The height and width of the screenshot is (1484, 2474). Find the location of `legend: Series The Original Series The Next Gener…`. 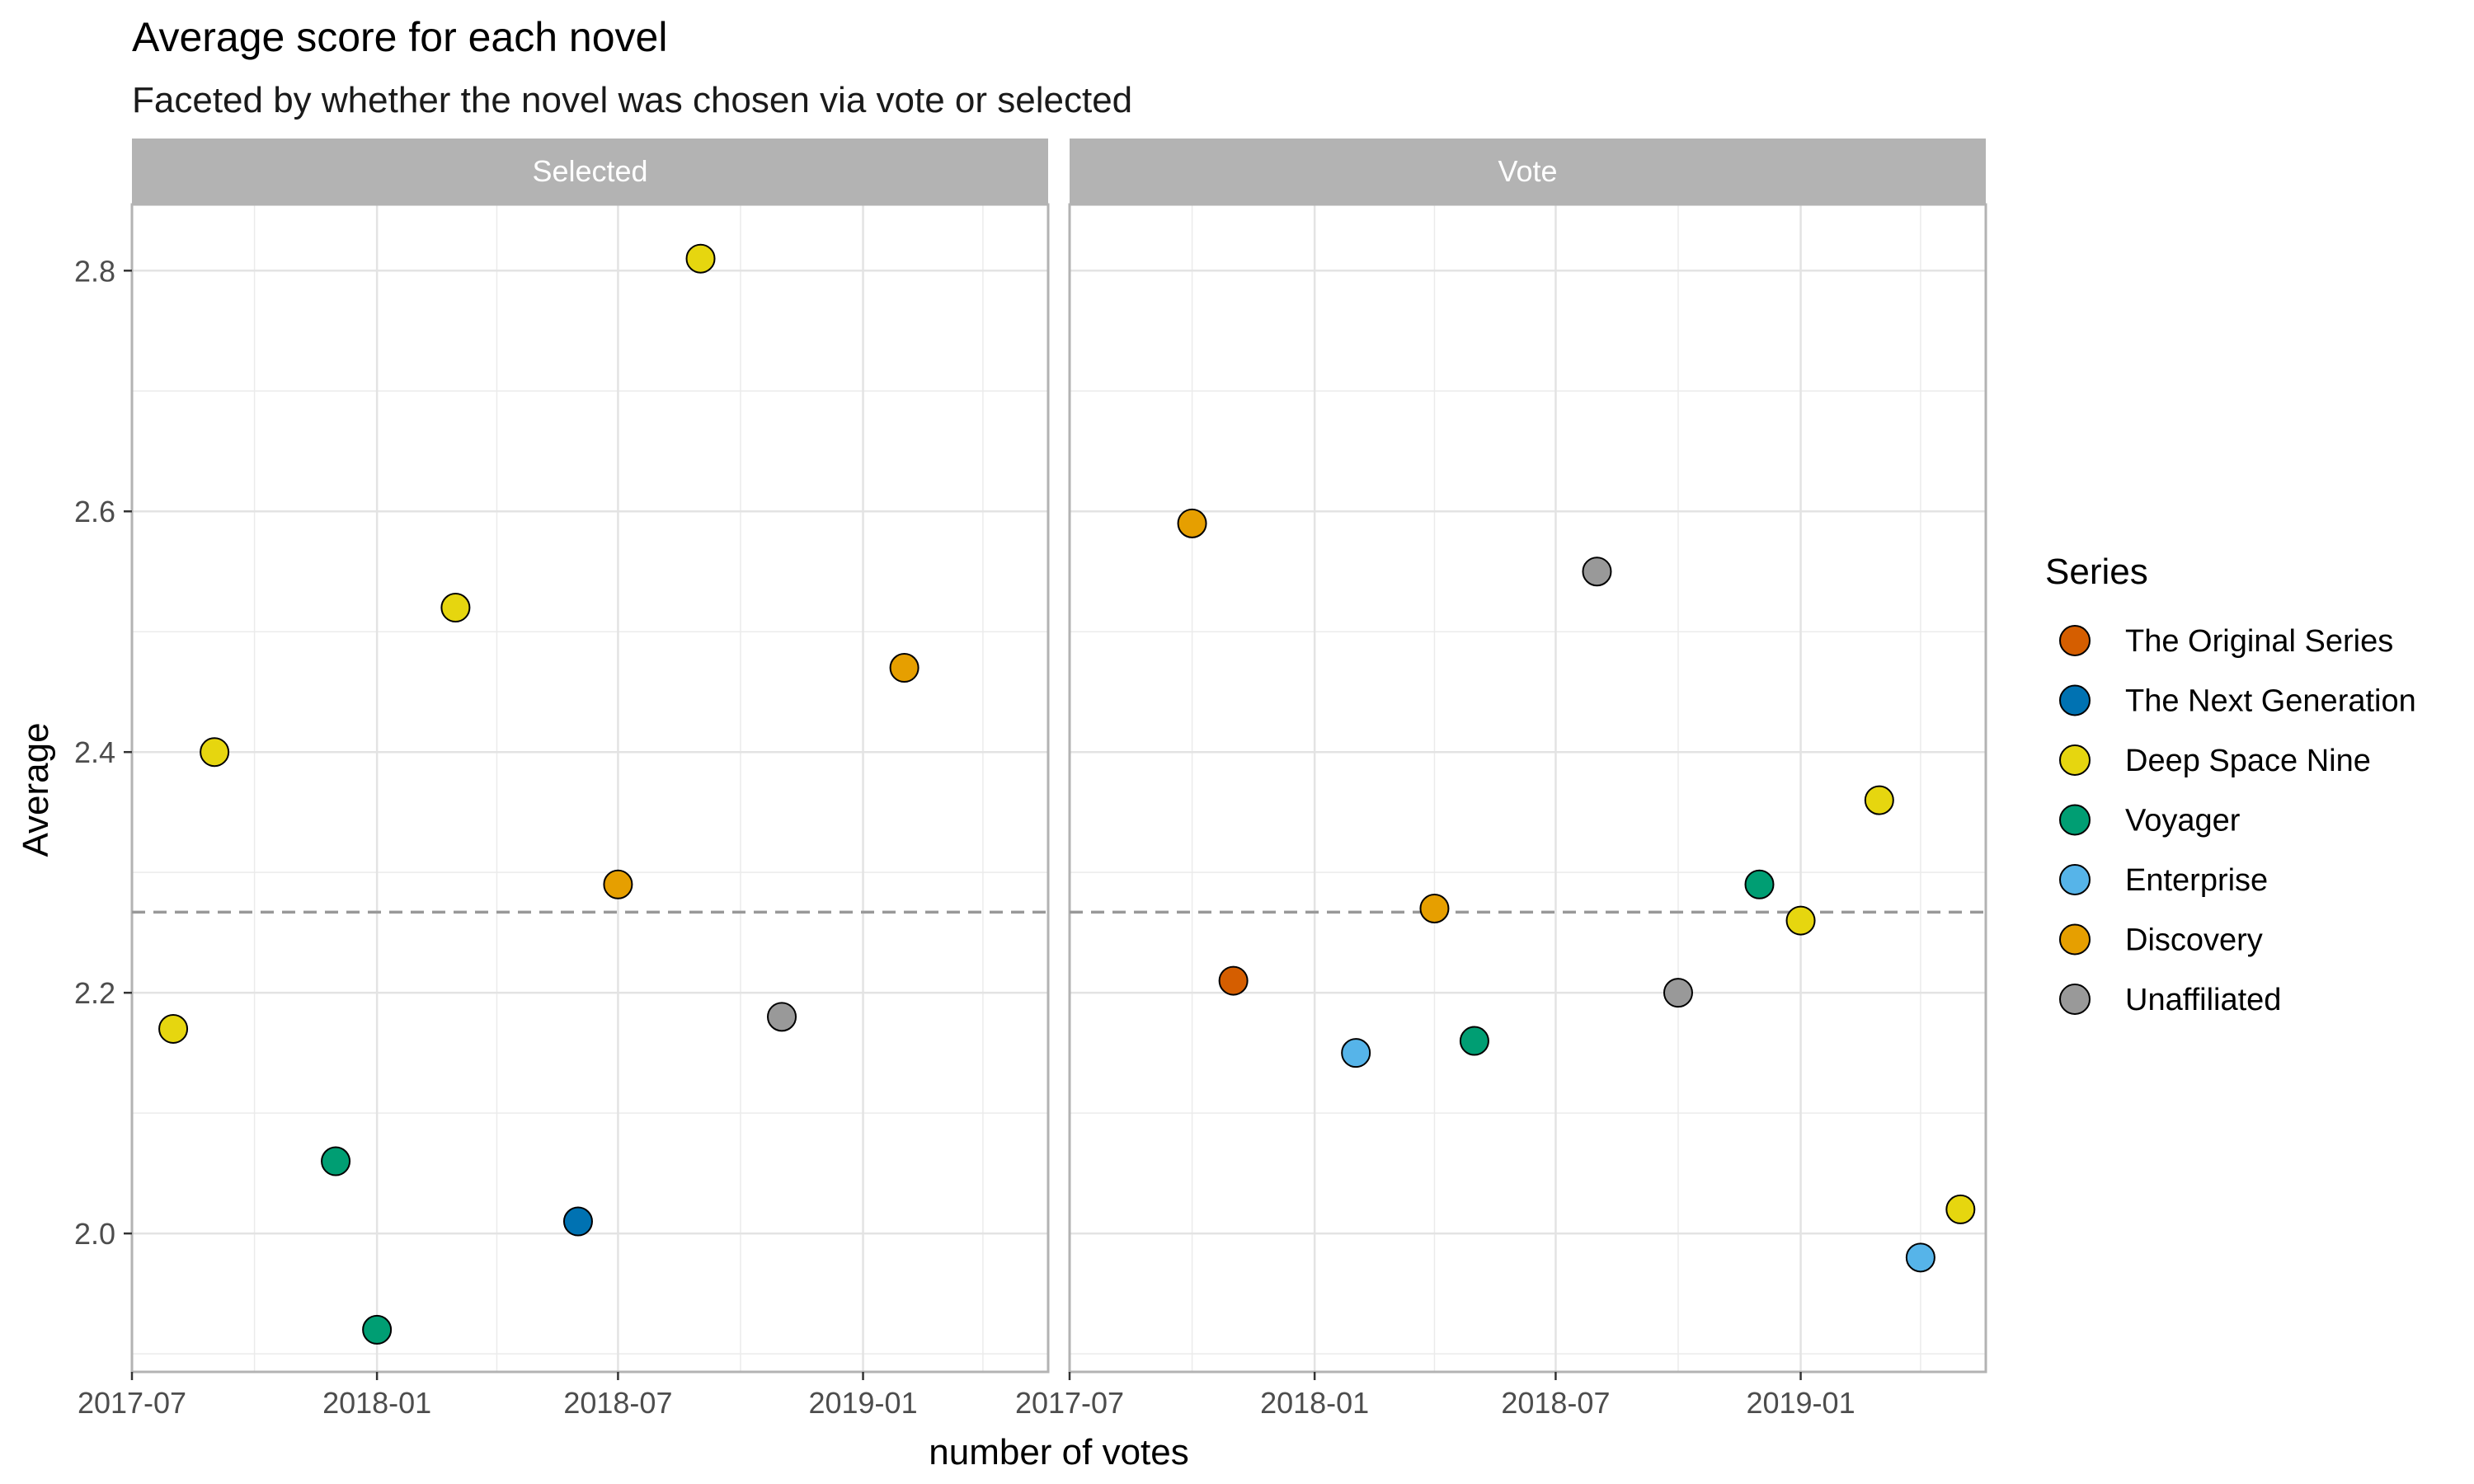

legend: Series The Original Series The Next Gener… is located at coordinates (2230, 784).